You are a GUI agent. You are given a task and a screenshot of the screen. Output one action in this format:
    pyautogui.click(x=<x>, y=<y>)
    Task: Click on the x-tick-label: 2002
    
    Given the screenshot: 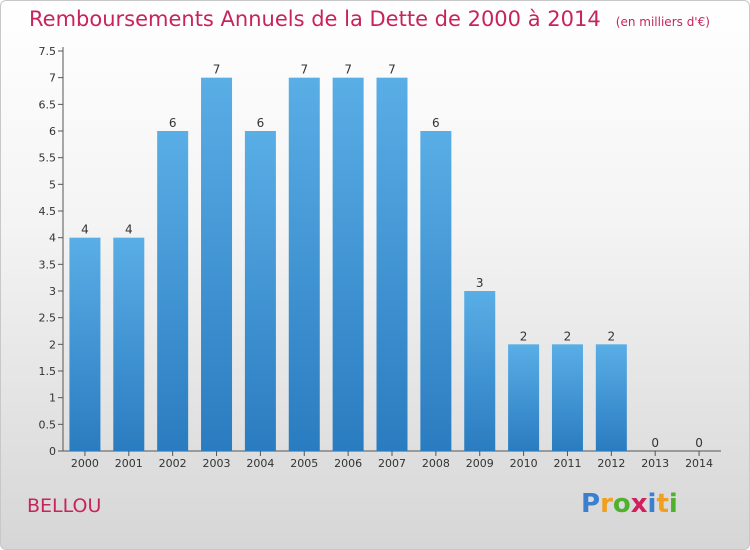 What is the action you would take?
    pyautogui.click(x=173, y=463)
    